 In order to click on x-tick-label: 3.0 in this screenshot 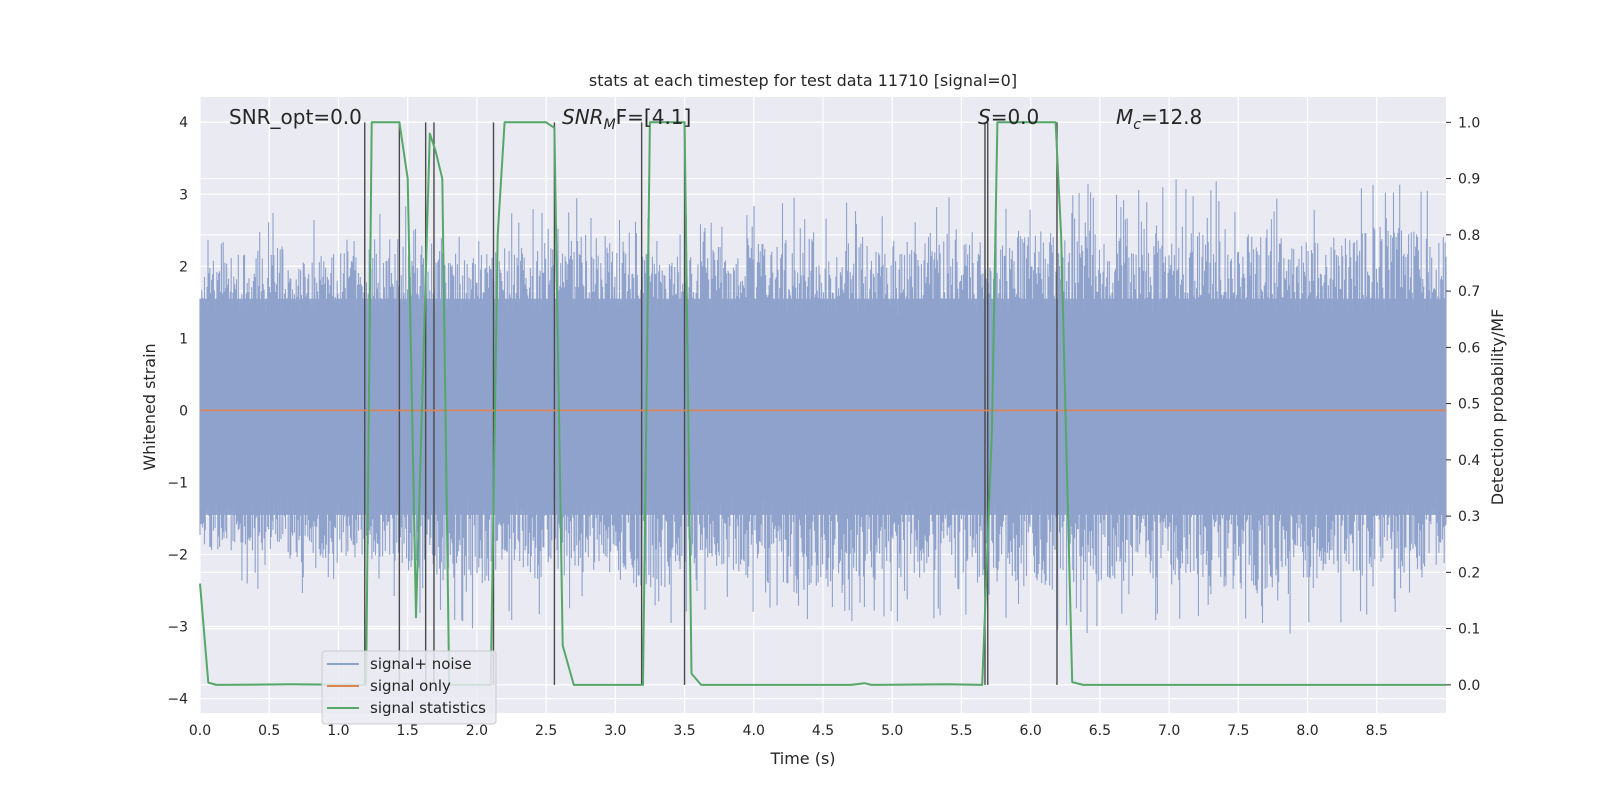, I will do `click(615, 731)`.